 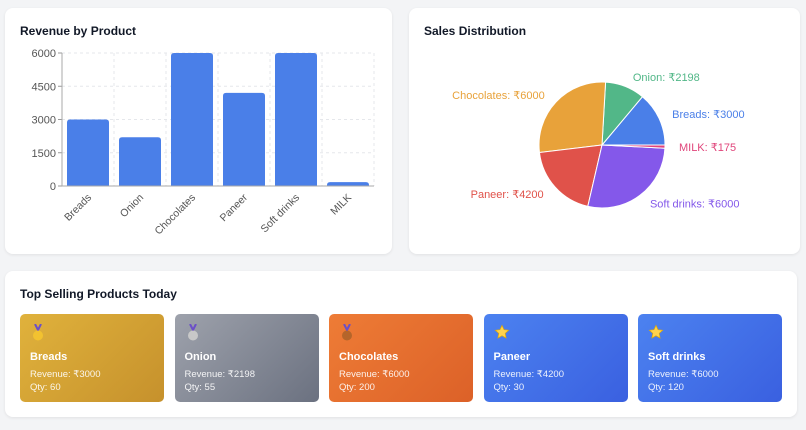 What do you see at coordinates (498, 96) in the screenshot?
I see `slice-label: Chocolates: ₹6000` at bounding box center [498, 96].